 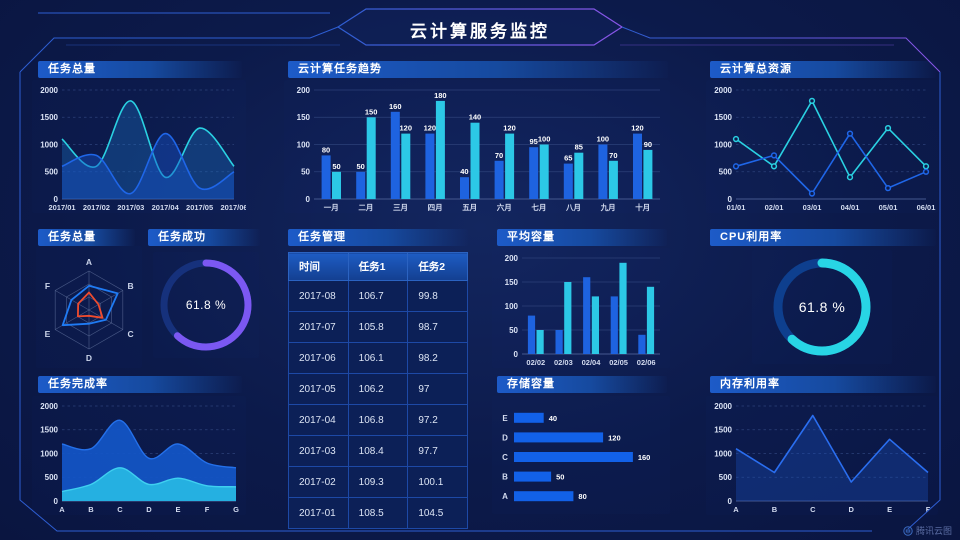 I want to click on svg-text: 三月, so click(x=400, y=207).